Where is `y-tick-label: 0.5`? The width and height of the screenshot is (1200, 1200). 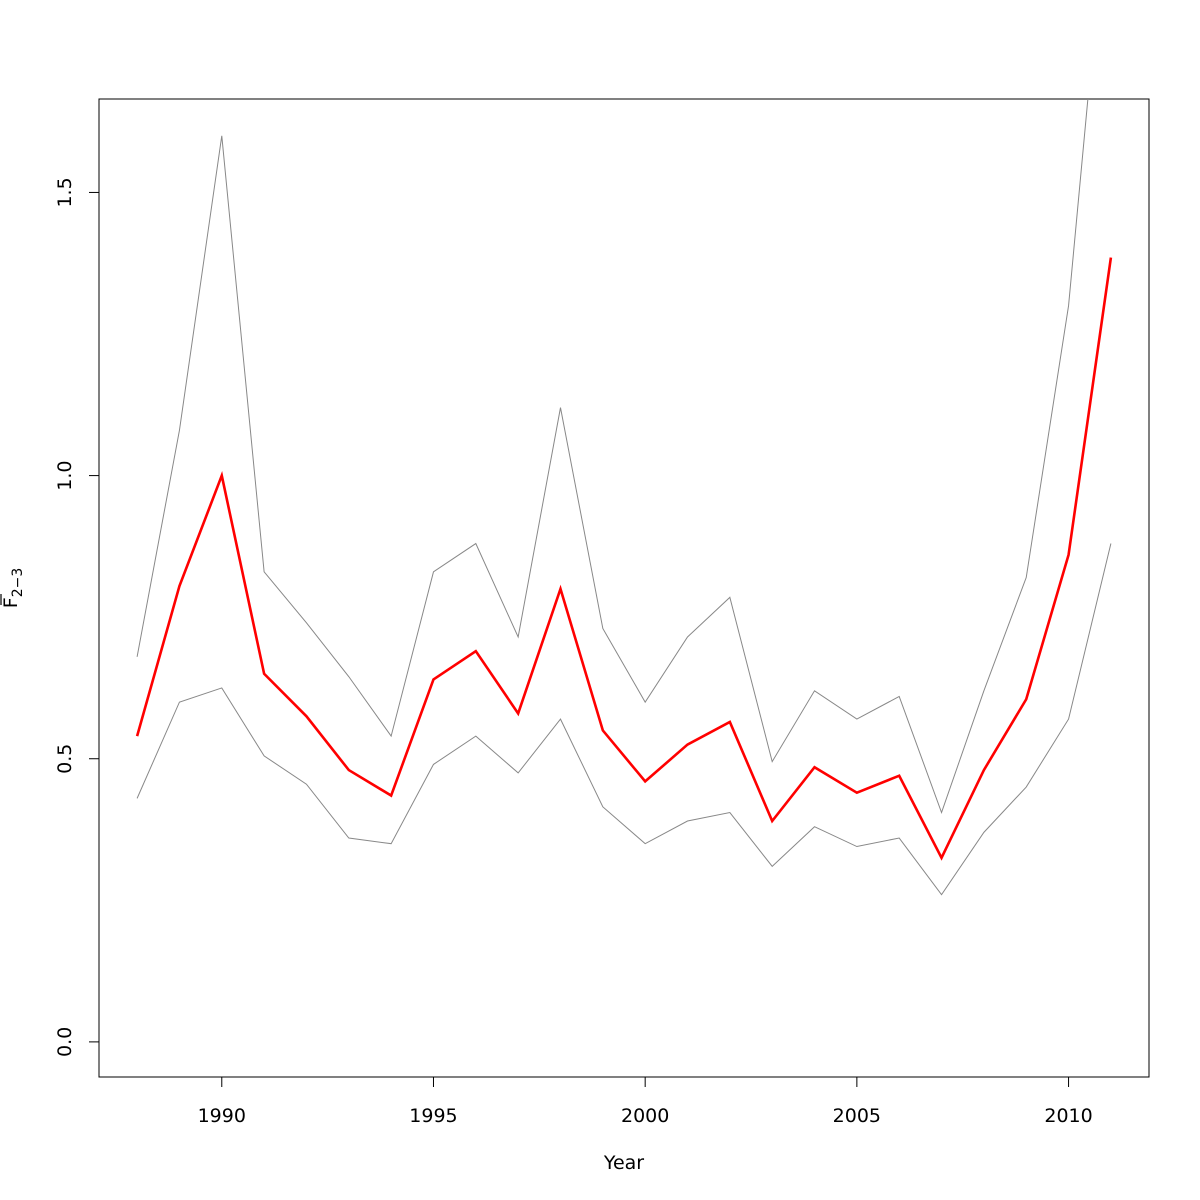 y-tick-label: 0.5 is located at coordinates (65, 759).